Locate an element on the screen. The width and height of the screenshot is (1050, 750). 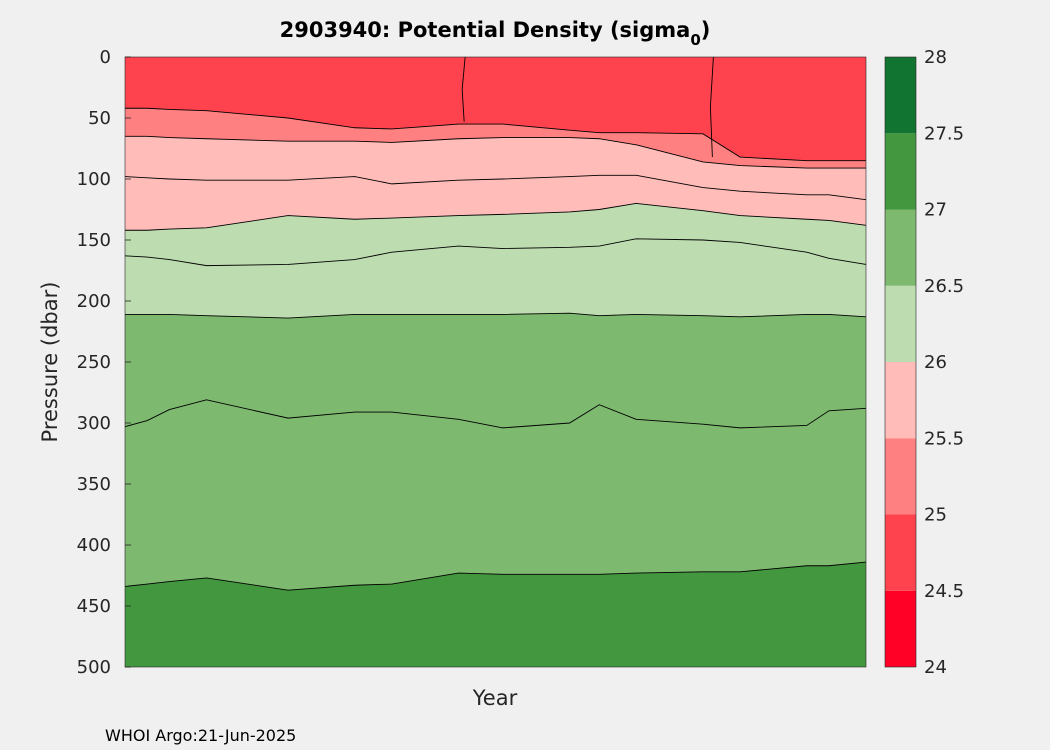
chart-title: 2903940: Potential Density (sigma0) is located at coordinates (495, 33).